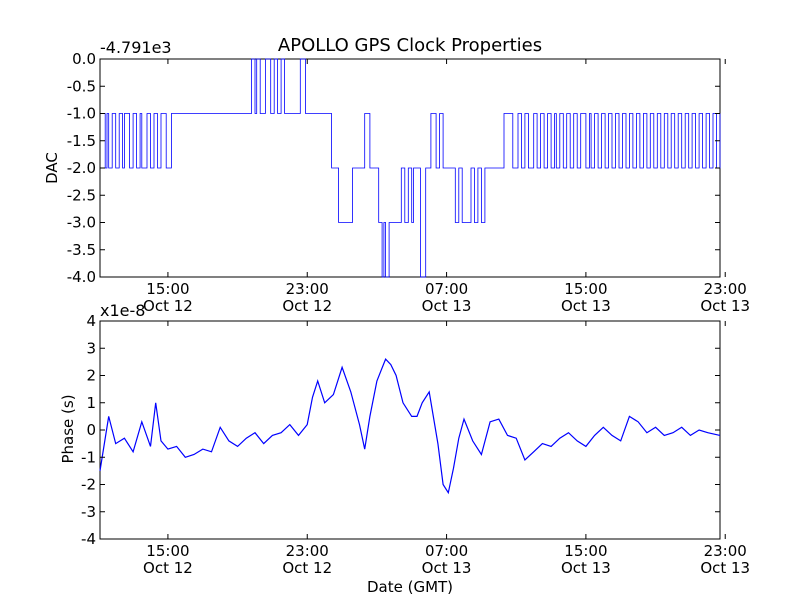 The image size is (800, 600). I want to click on y-tick-label: -1.0, so click(81, 114).